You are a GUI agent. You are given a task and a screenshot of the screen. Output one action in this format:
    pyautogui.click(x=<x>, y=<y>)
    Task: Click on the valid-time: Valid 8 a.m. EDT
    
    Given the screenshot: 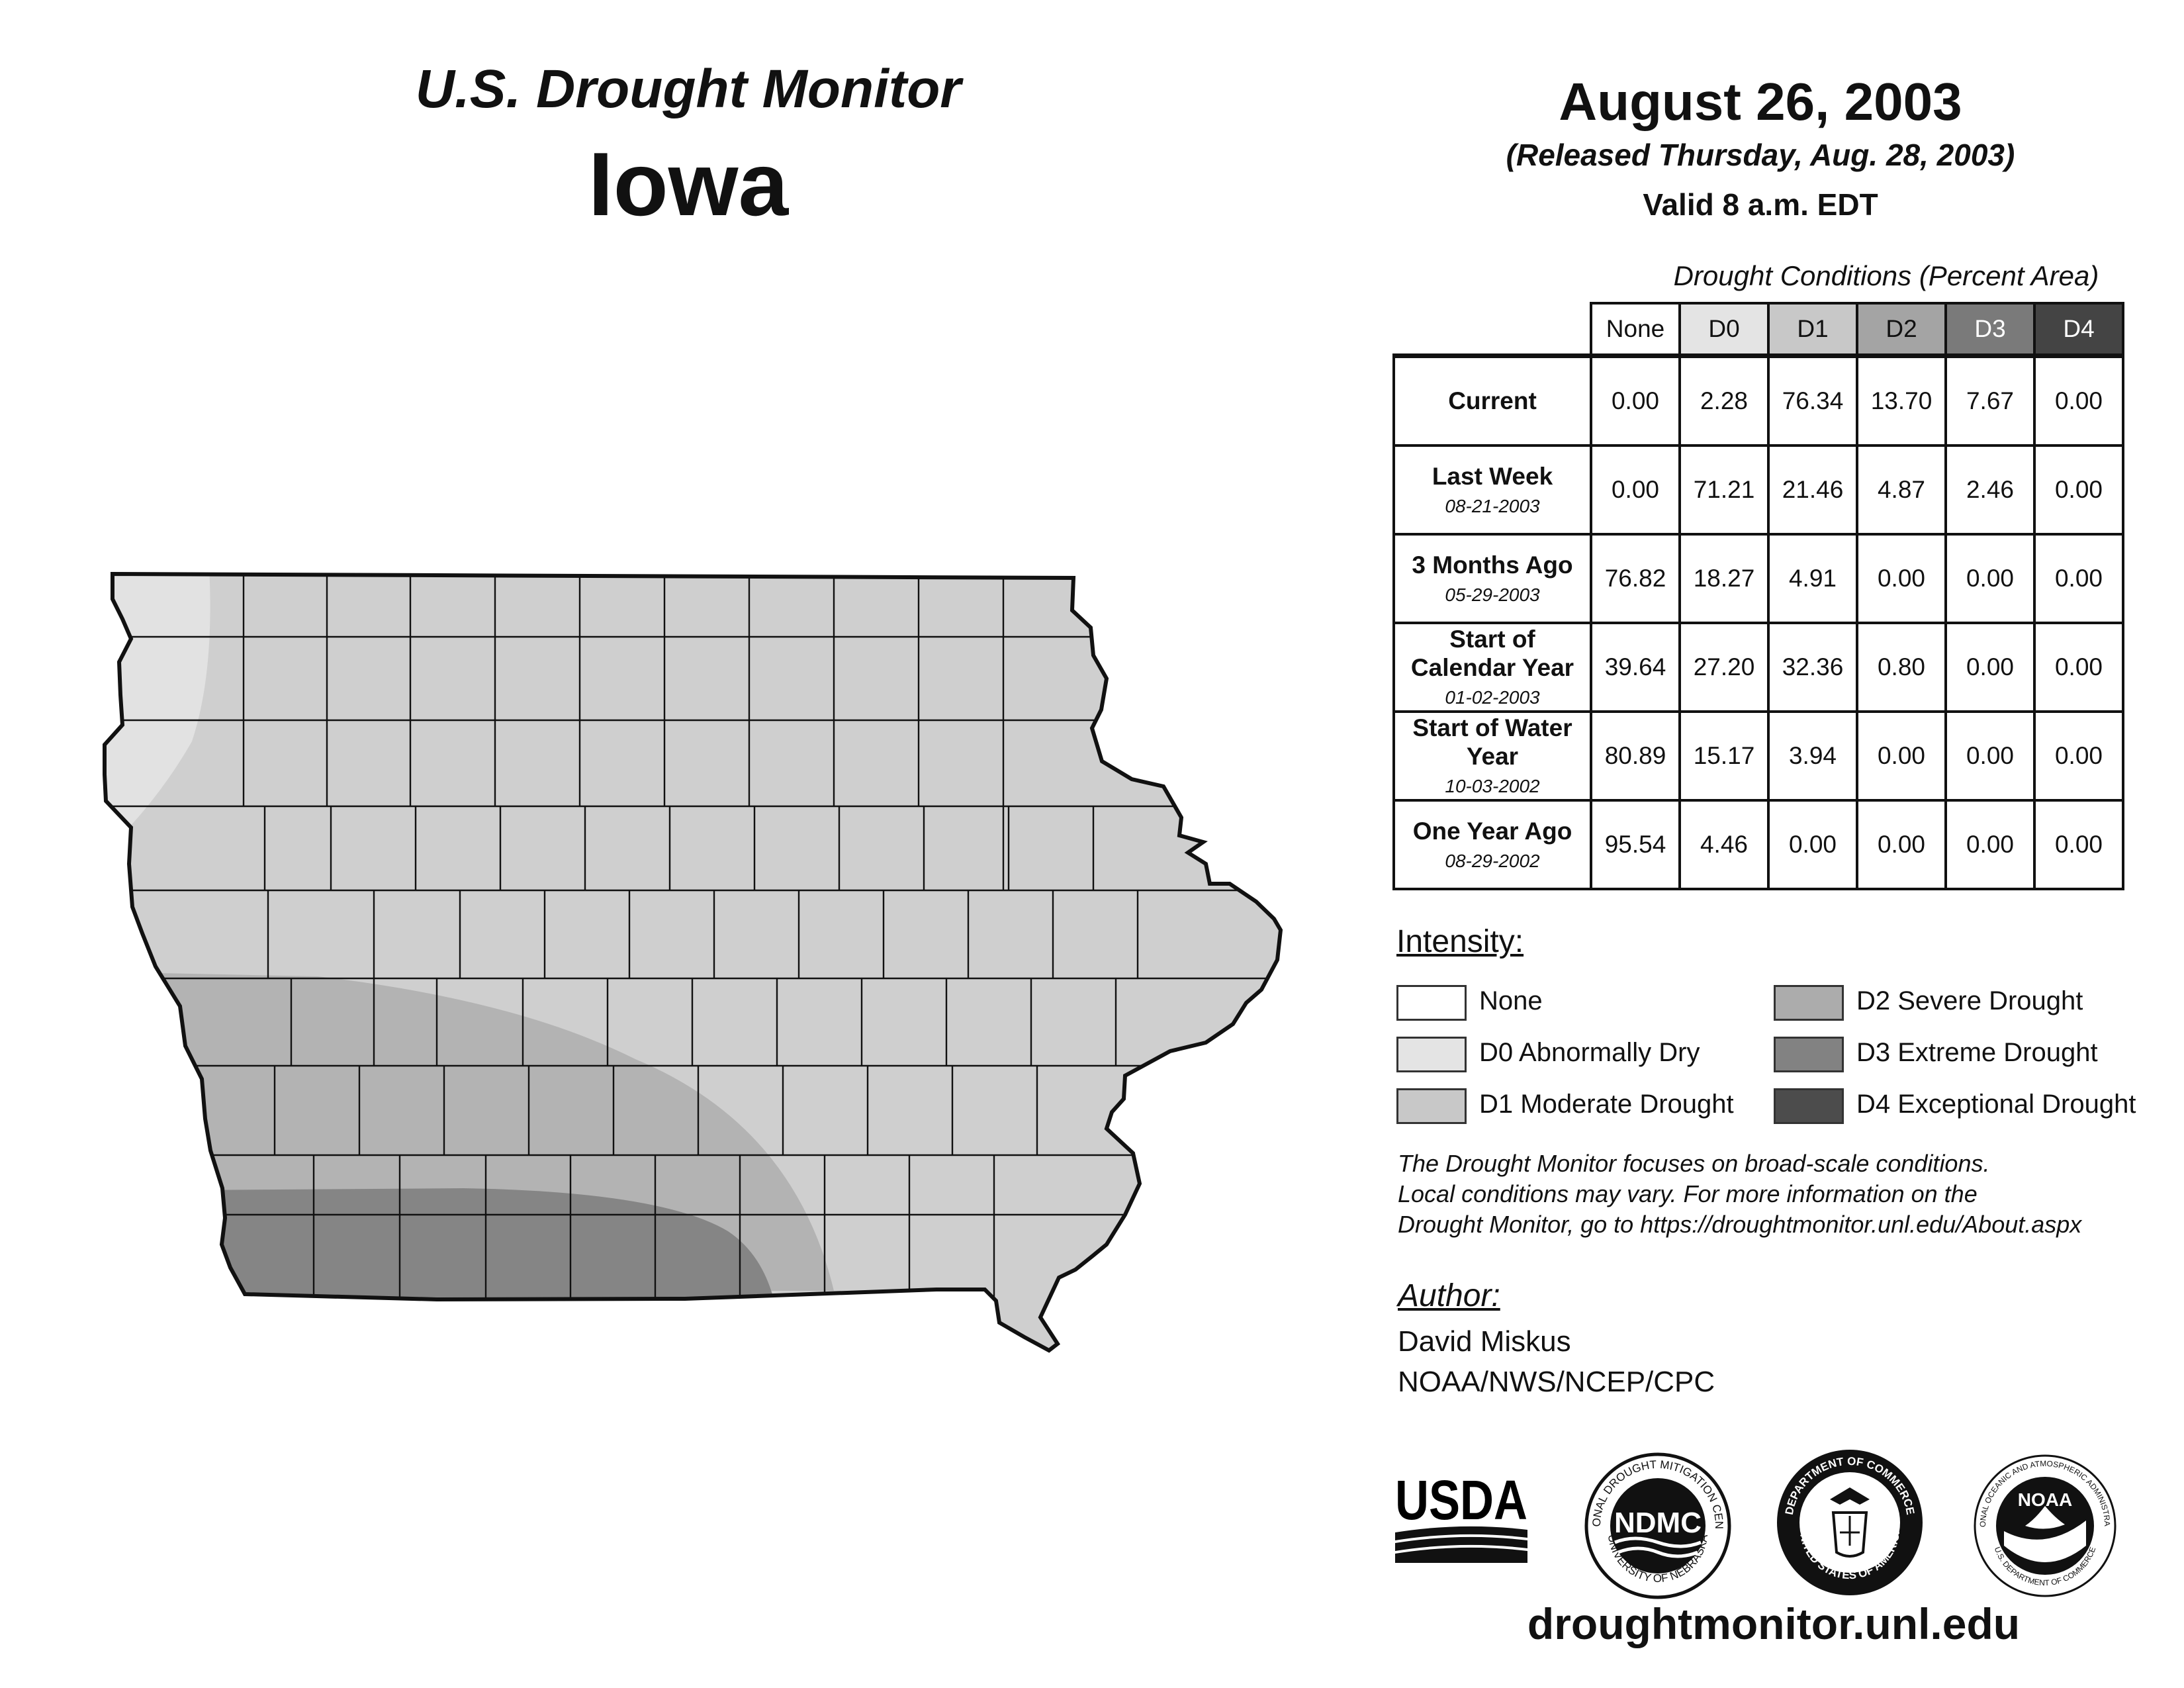 What is the action you would take?
    pyautogui.click(x=1760, y=204)
    